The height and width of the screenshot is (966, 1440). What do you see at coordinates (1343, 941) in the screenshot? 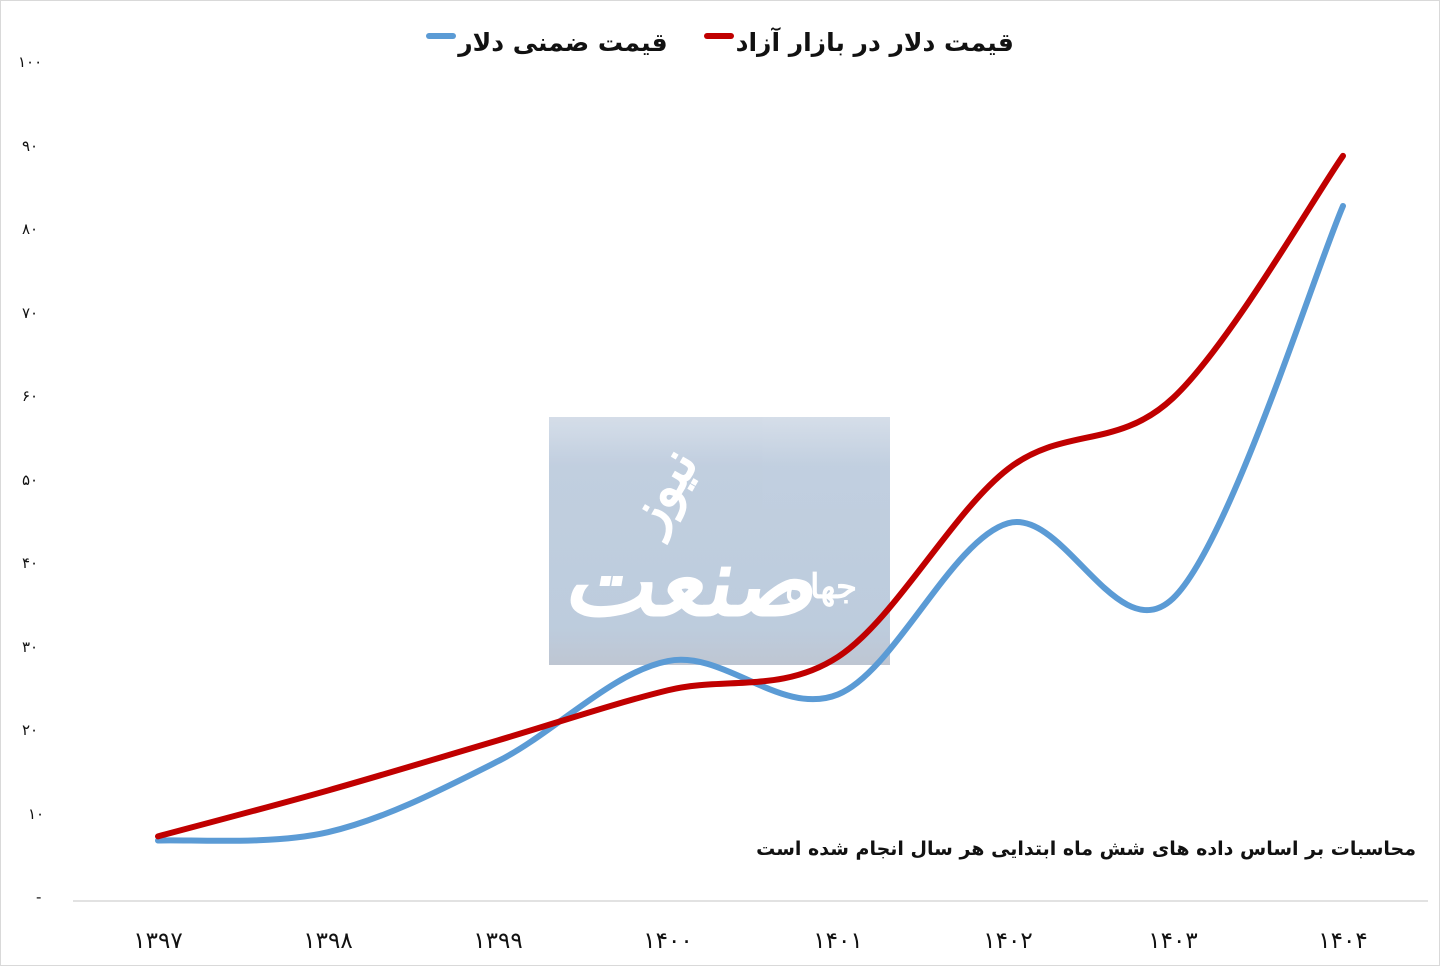
I see `x-tick-label: ۱۴۰۴` at bounding box center [1343, 941].